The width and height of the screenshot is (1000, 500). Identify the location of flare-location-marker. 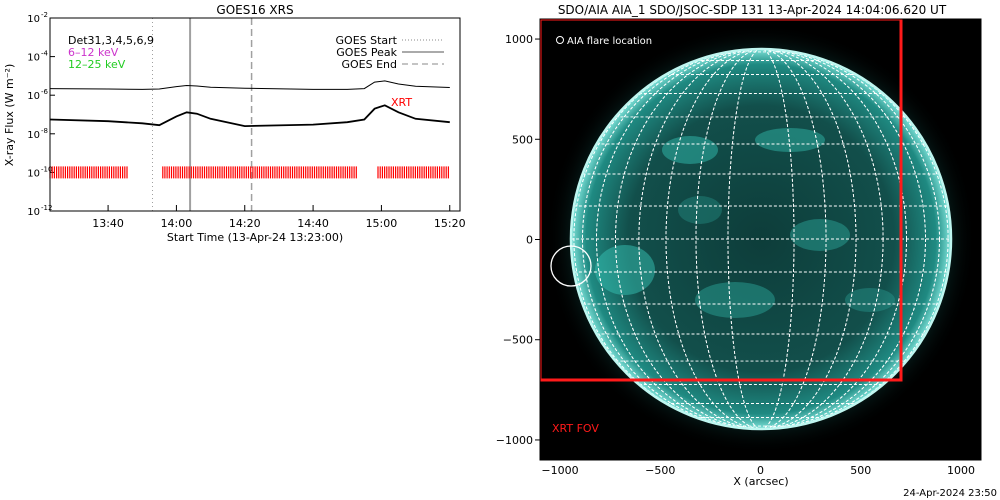
(571, 266).